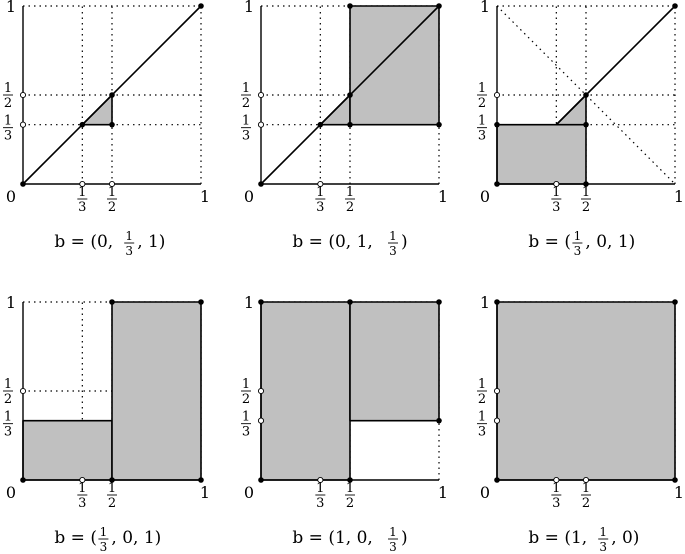 Image resolution: width=685 pixels, height=554 pixels. I want to click on caption-prefix: b = (, so click(549, 242).